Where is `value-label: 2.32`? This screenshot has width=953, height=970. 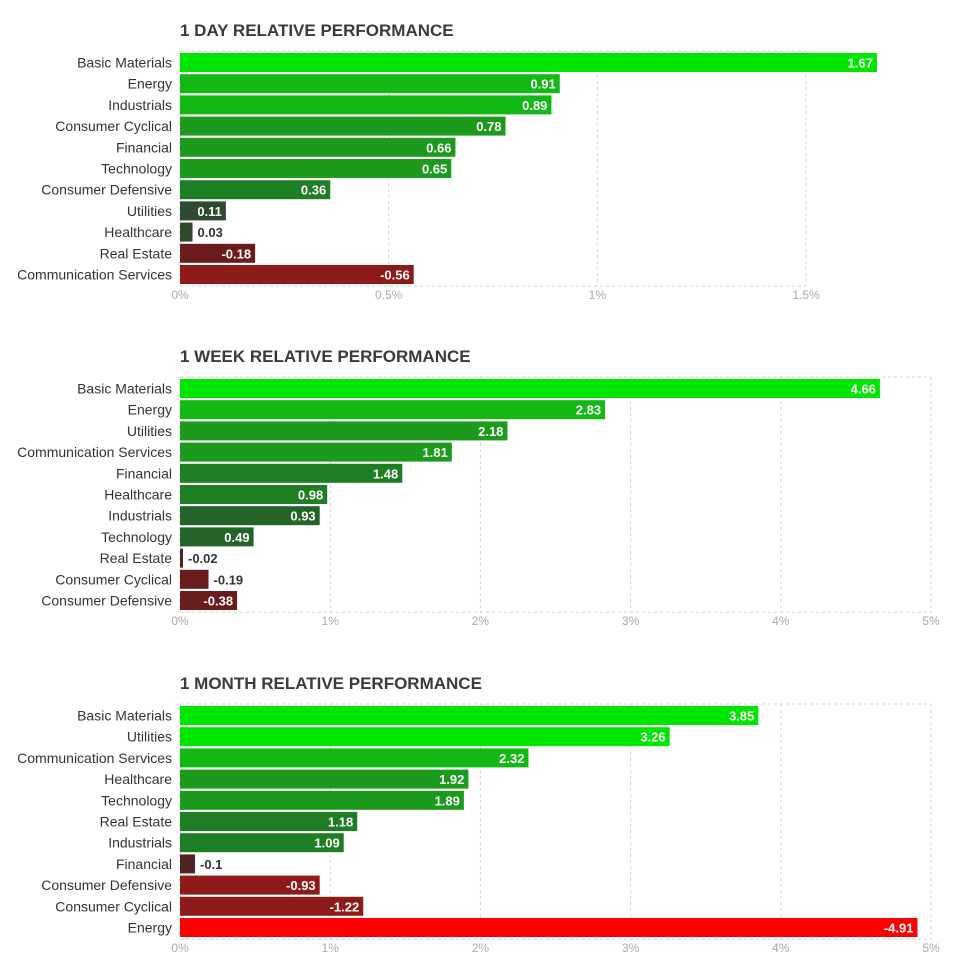
value-label: 2.32 is located at coordinates (511, 758).